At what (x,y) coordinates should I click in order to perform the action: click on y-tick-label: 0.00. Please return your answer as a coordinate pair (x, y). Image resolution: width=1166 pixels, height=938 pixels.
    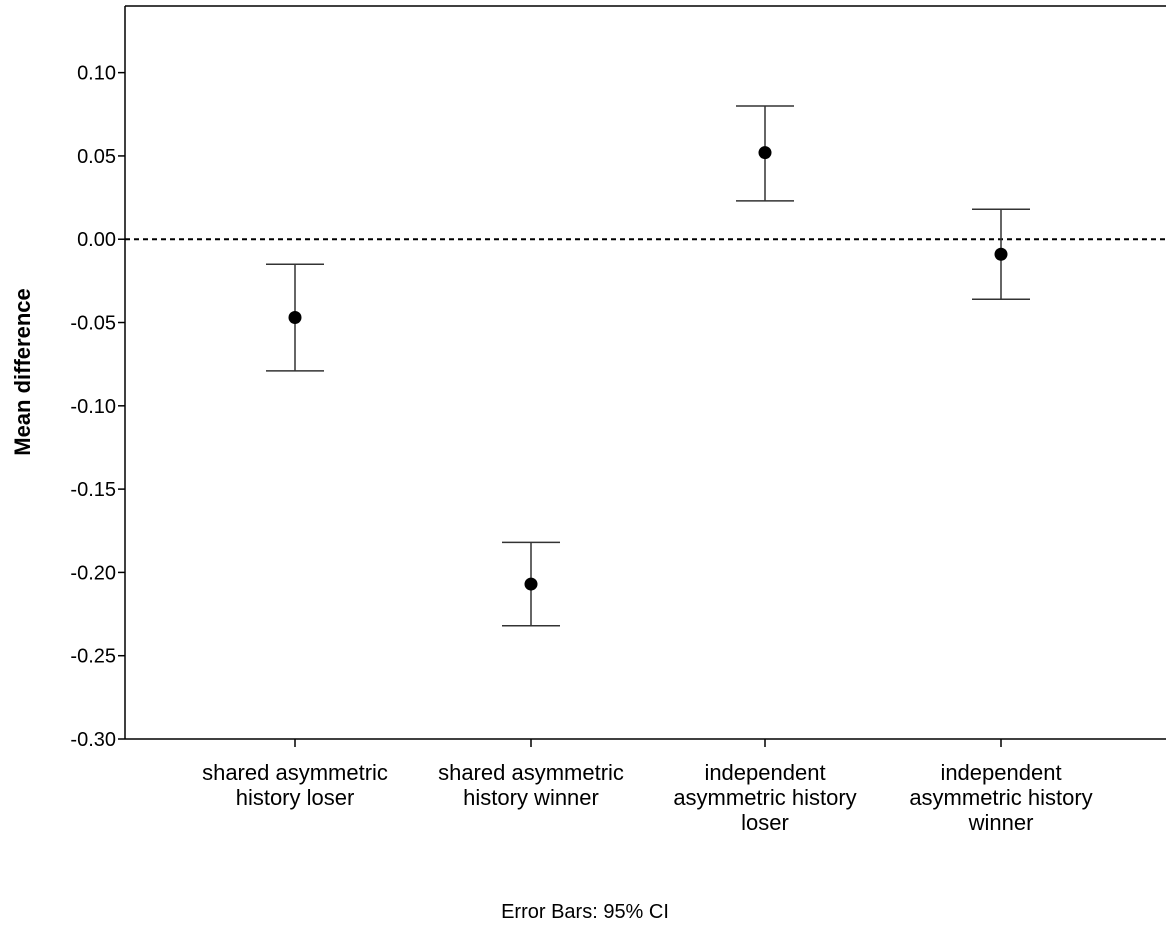
    Looking at the image, I should click on (96, 240).